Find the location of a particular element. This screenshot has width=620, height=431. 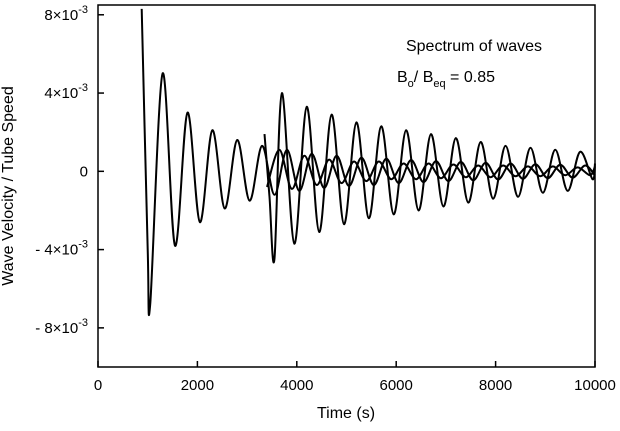

x-tick-label: 8000 is located at coordinates (495, 385).